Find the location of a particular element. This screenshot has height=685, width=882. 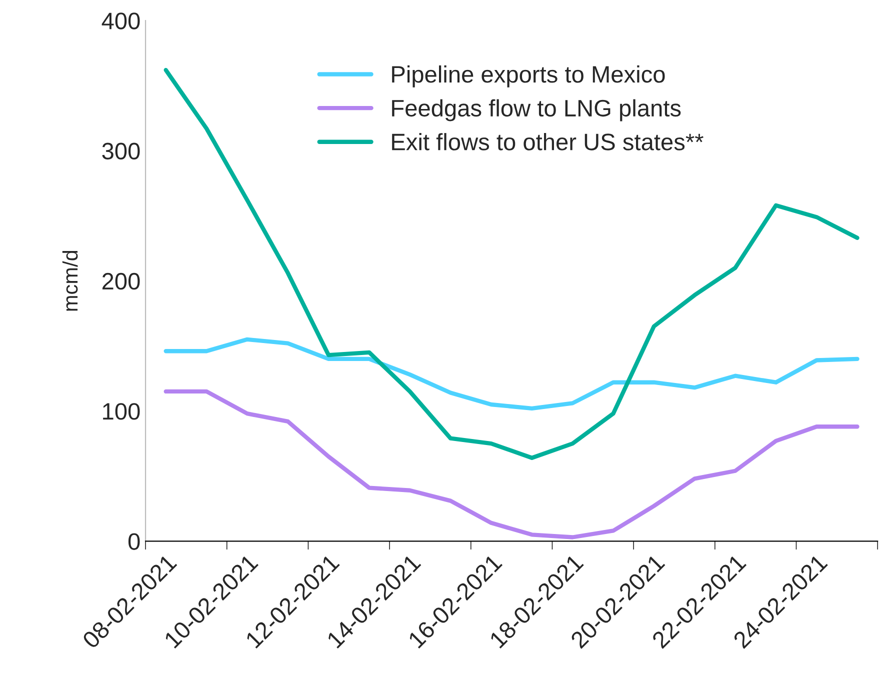

y-tick-label: 0 is located at coordinates (134, 541).